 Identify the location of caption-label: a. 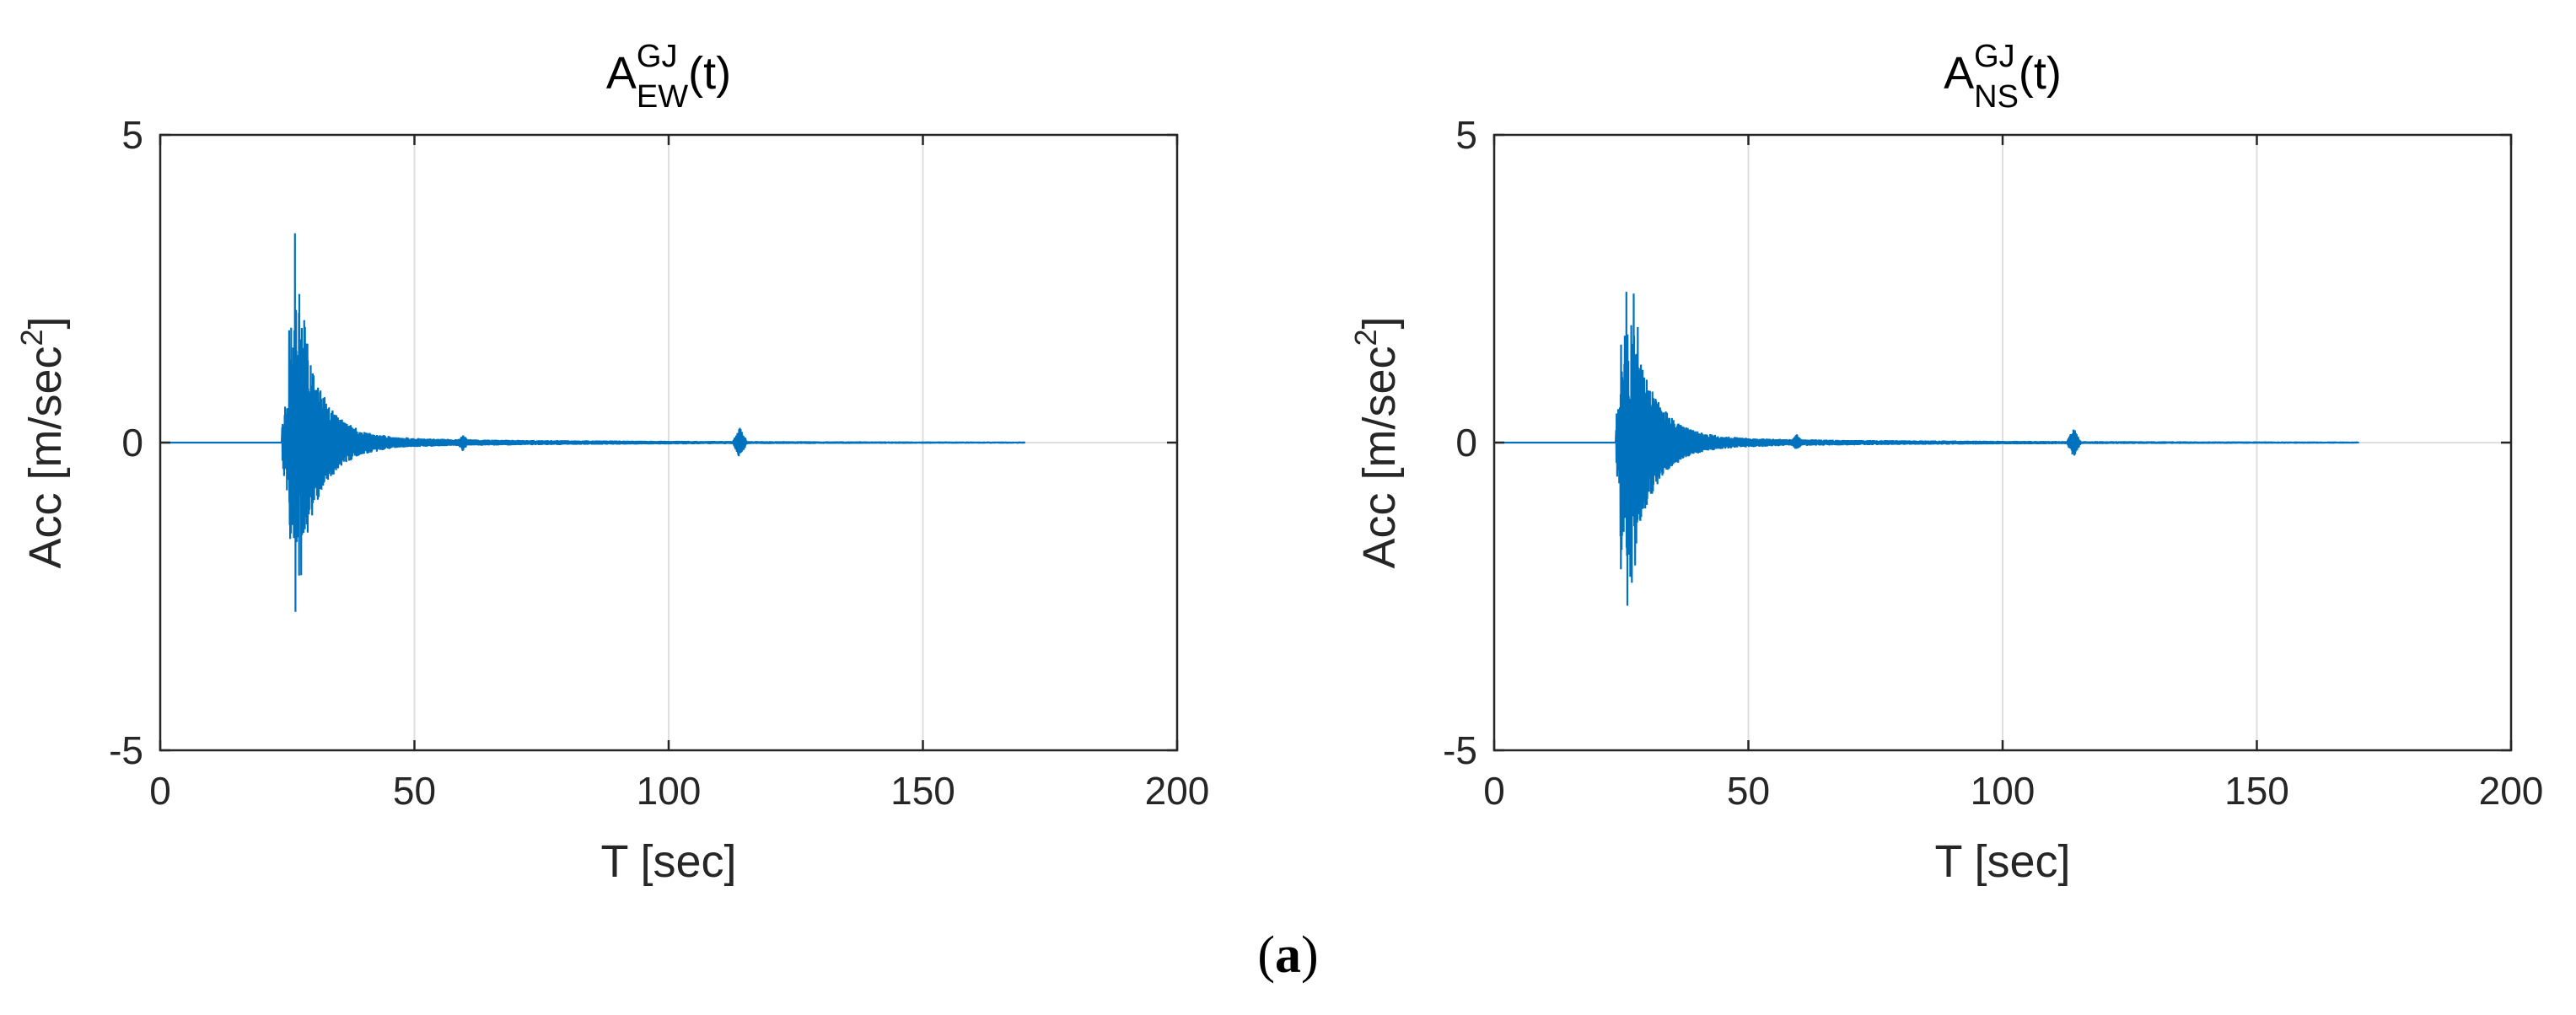
(1288, 955).